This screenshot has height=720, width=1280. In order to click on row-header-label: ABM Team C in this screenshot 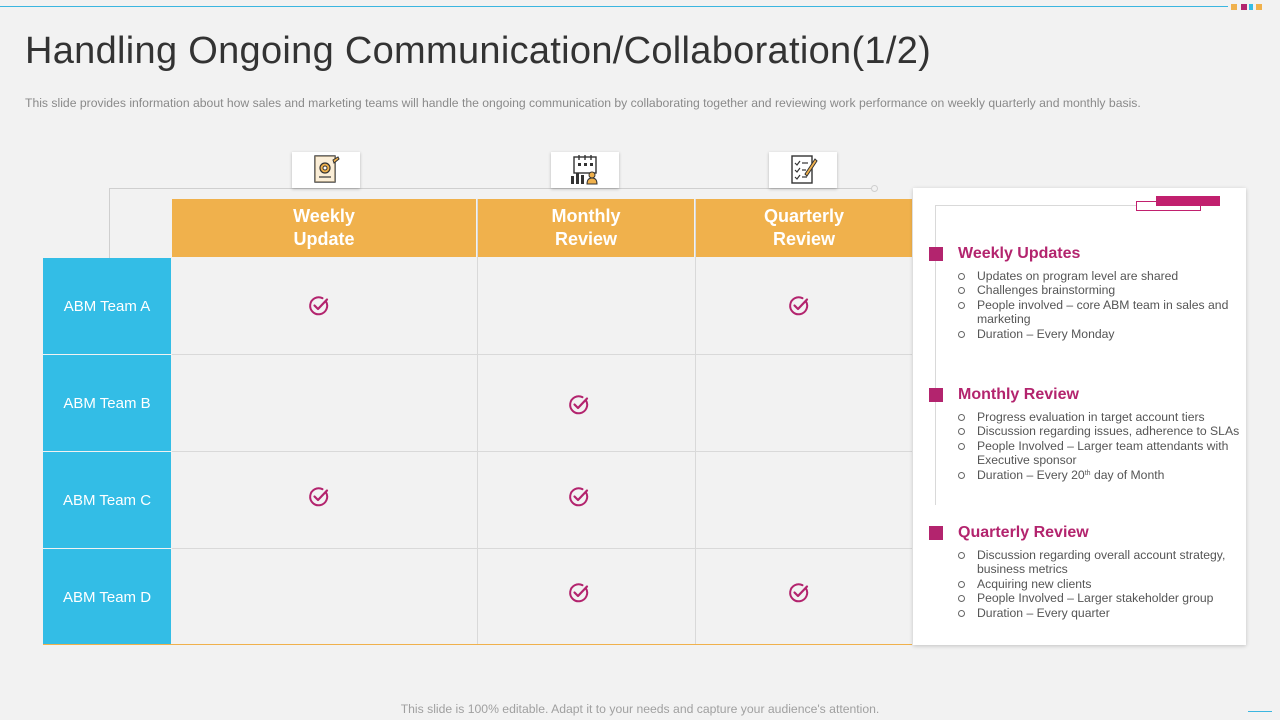, I will do `click(107, 500)`.